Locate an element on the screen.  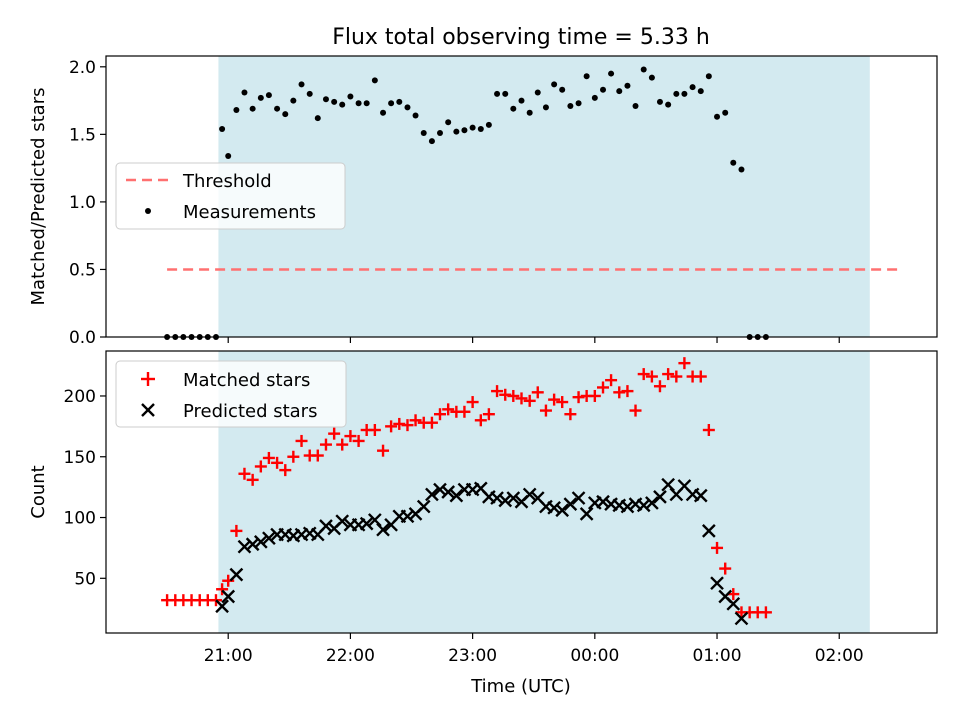
legend-predicted-label: Predicted stars is located at coordinates (250, 411).